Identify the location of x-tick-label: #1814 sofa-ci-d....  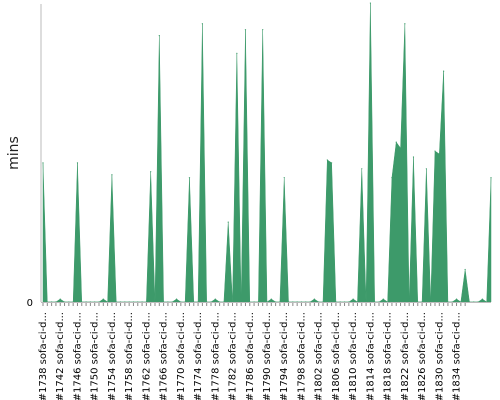
(370, 356).